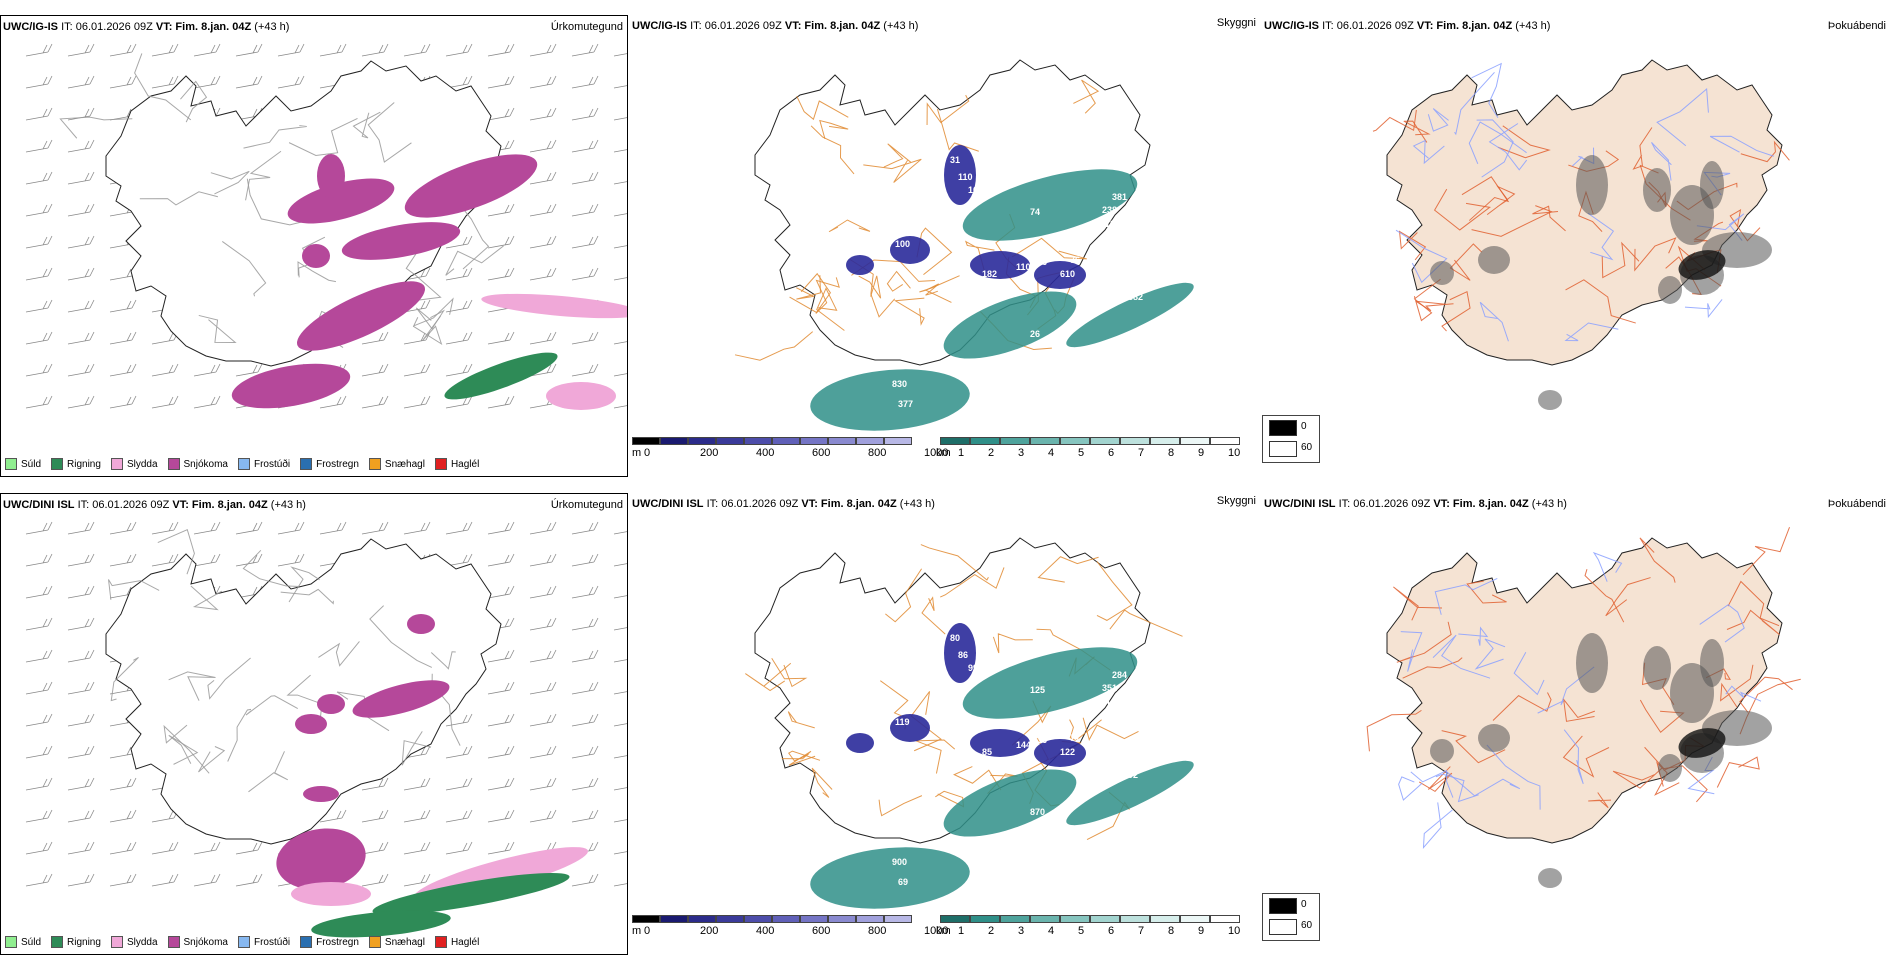 The image size is (1900, 955). Describe the element at coordinates (1111, 453) in the screenshot. I see `tick-label: 6` at that location.